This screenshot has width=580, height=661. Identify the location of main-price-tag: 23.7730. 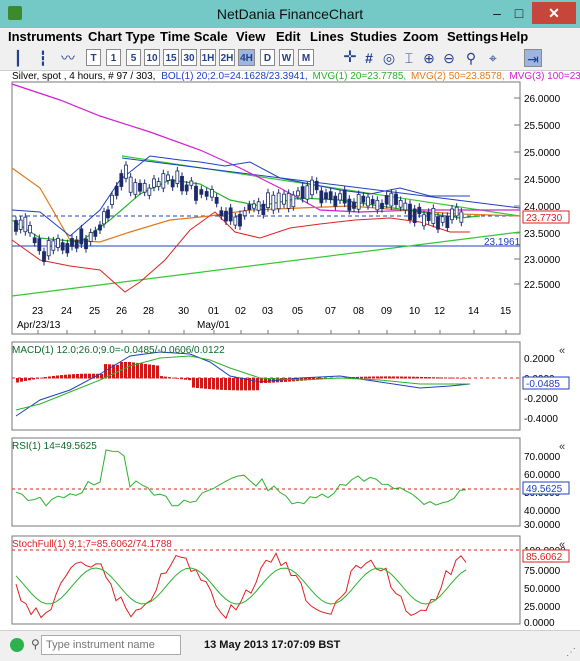
(546, 217).